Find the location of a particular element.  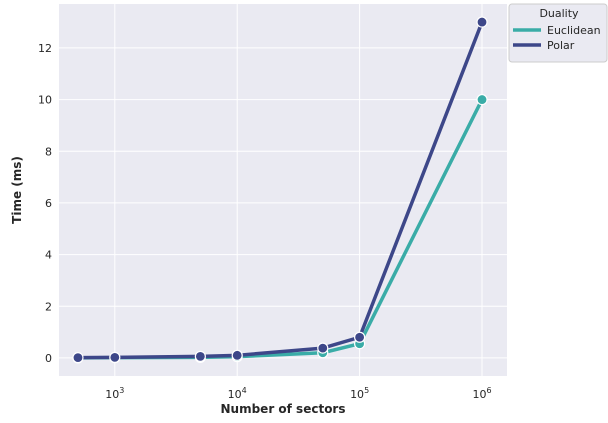

y-tick-label: 4 is located at coordinates (48, 255).